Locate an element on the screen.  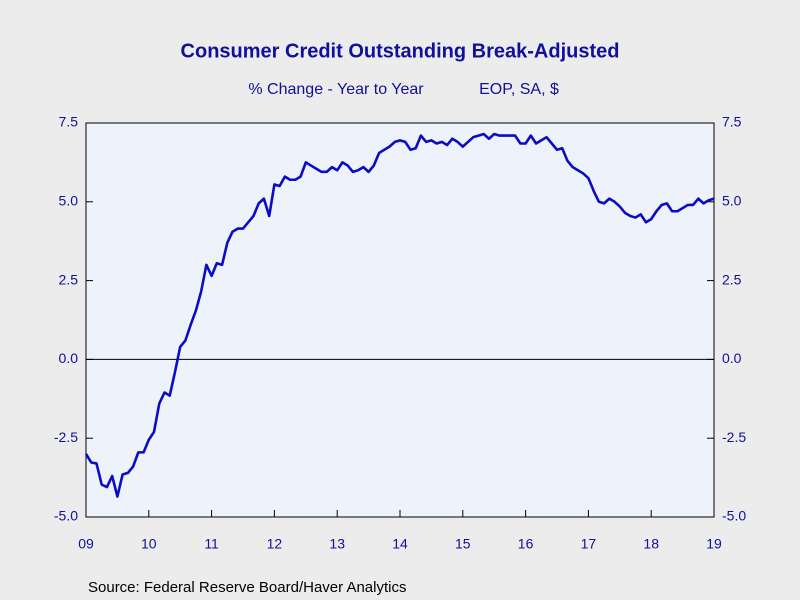
x-tick-label: 16 is located at coordinates (526, 544).